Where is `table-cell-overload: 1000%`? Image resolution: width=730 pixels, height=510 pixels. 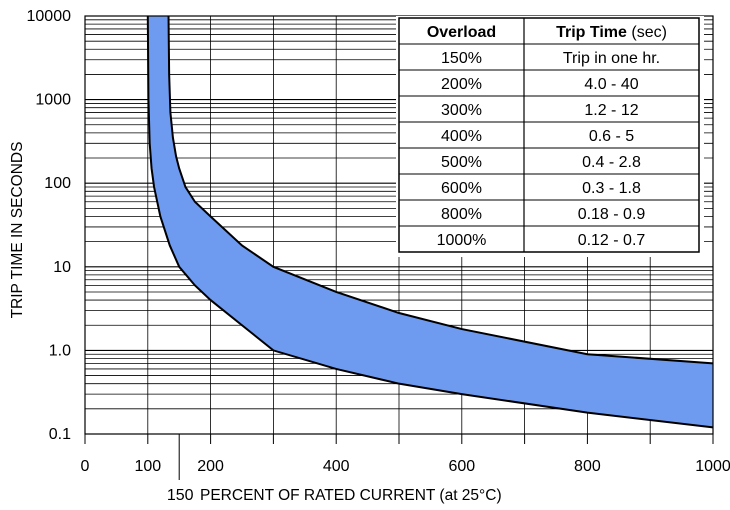
table-cell-overload: 1000% is located at coordinates (462, 240).